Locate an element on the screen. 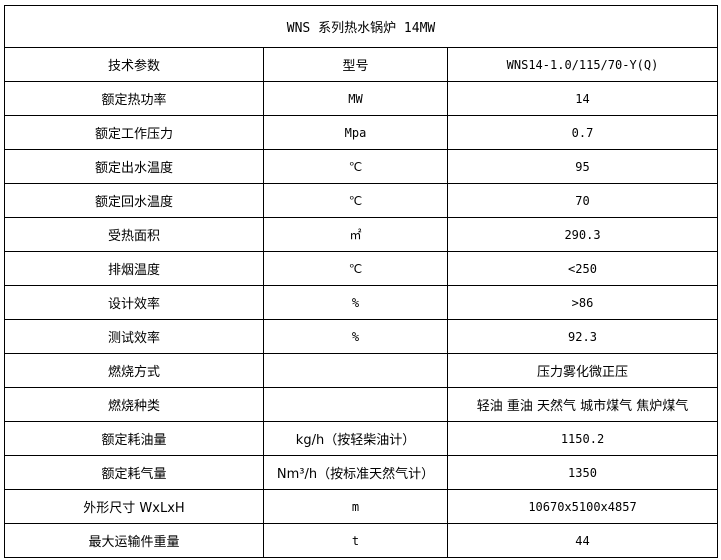 The width and height of the screenshot is (721, 560). table-row: 外形尺寸 WxLxH m 10670x5100x4857 is located at coordinates (361, 506).